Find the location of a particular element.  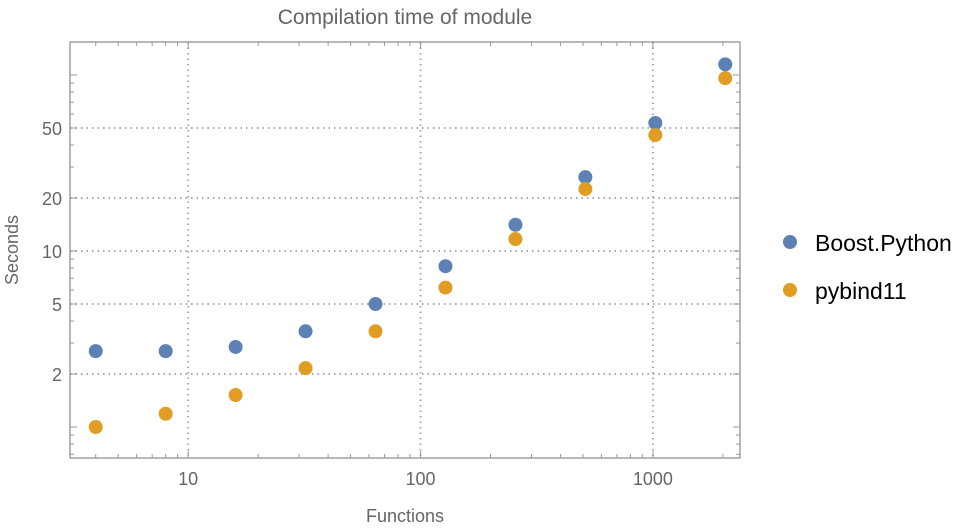

legend-label-boost-python: Boost.Python is located at coordinates (883, 243).